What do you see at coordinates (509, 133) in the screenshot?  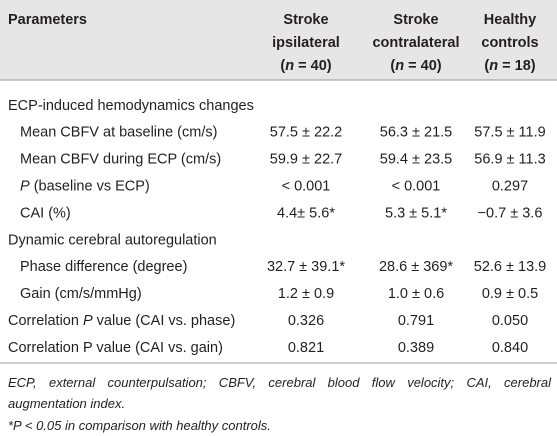 I see `cell: 57.5 ± 11.9` at bounding box center [509, 133].